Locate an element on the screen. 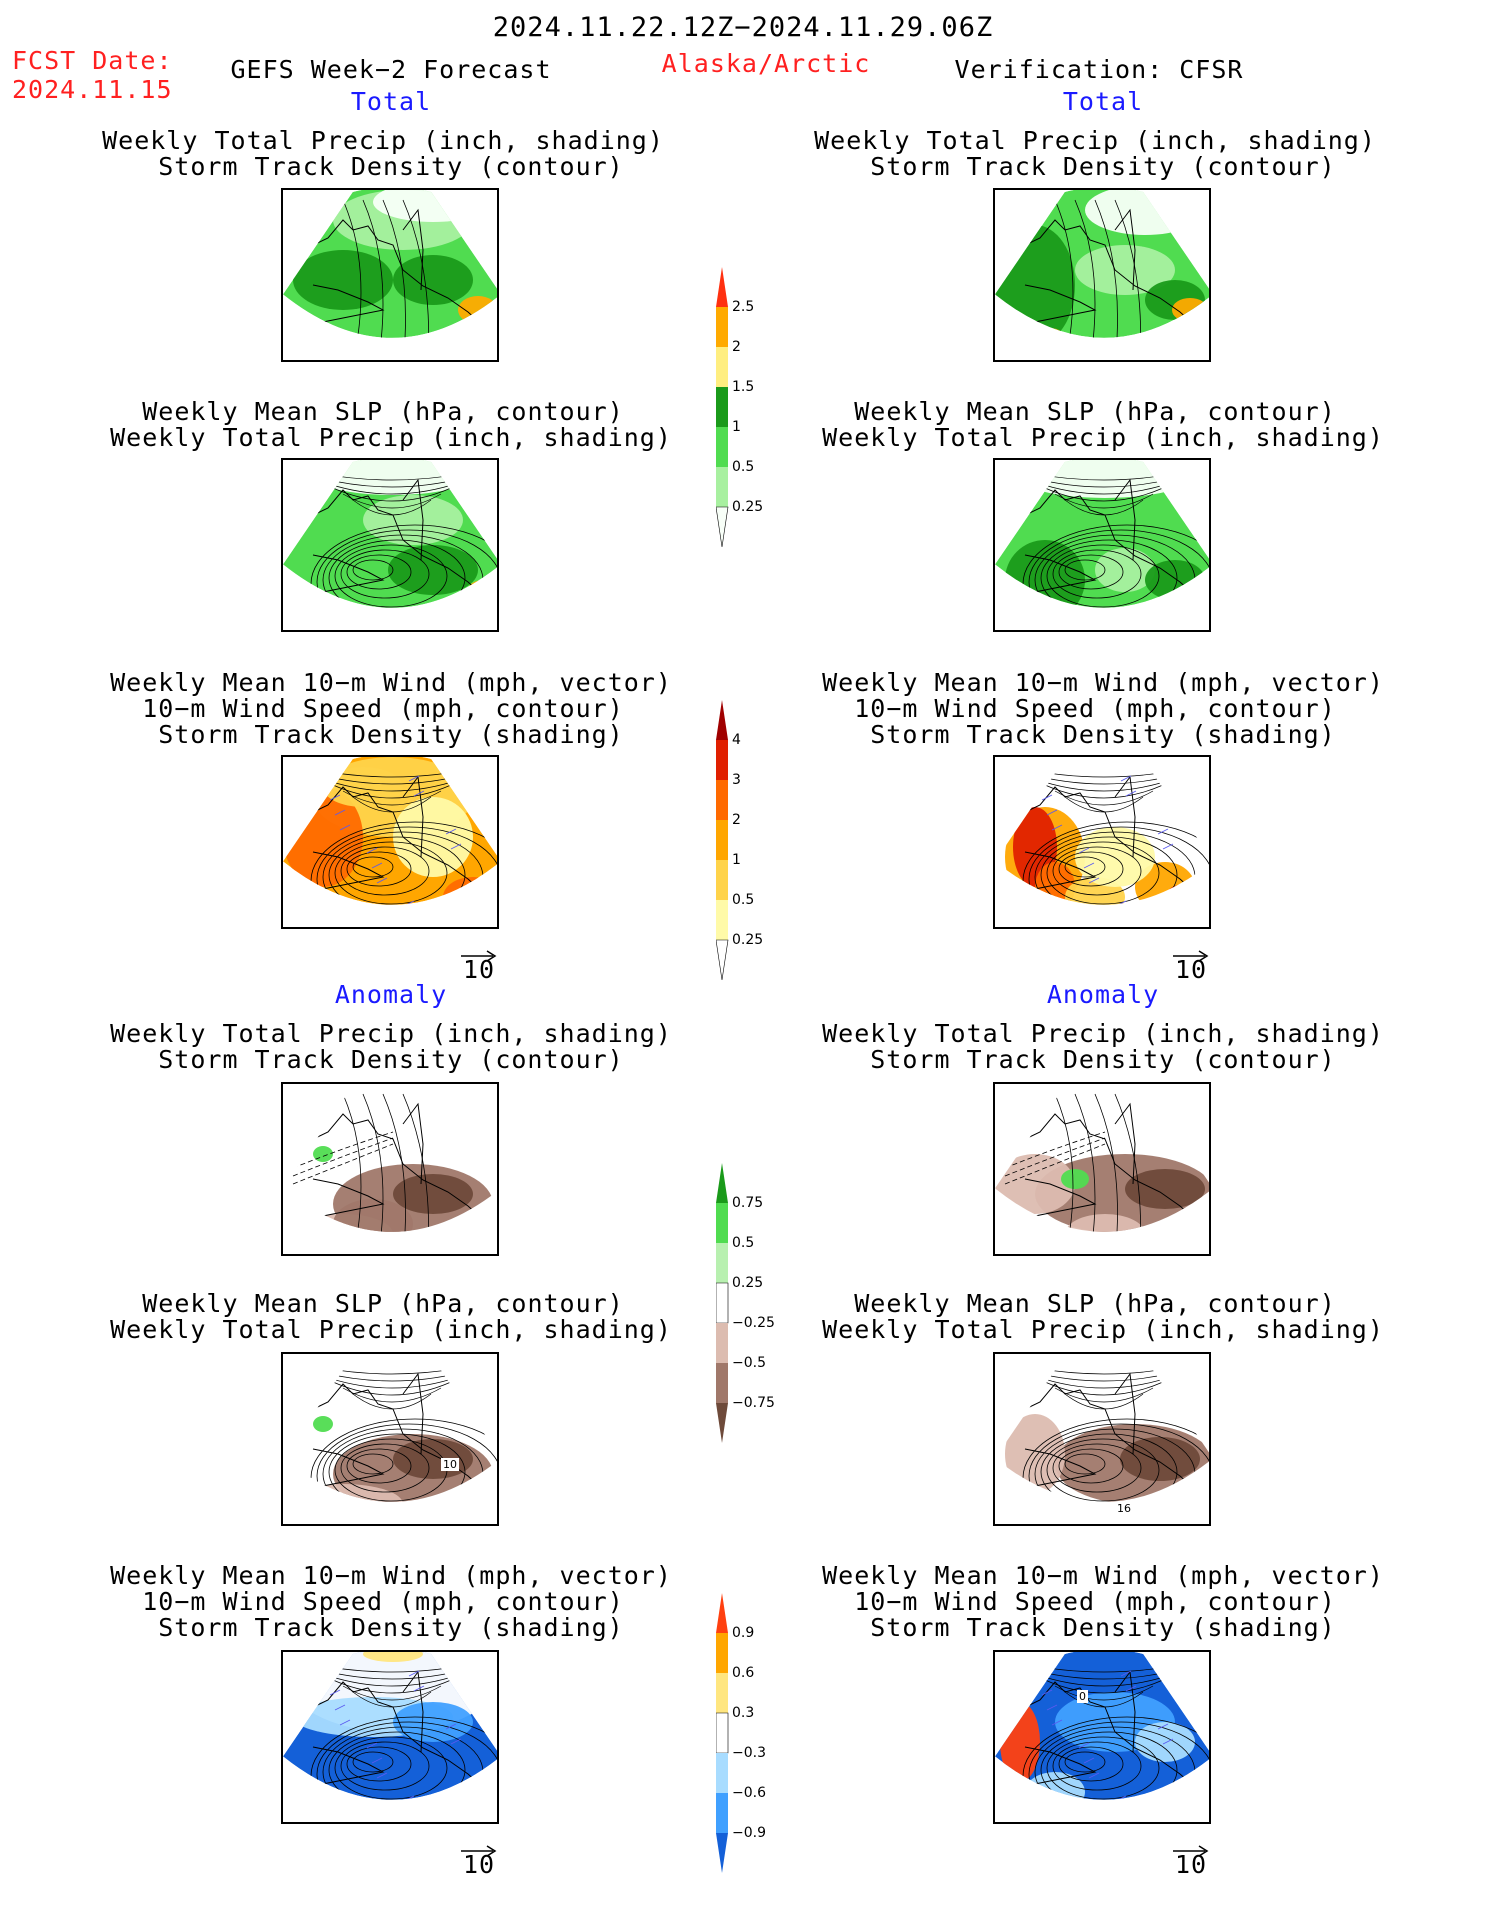 Image resolution: width=1487 pixels, height=1925 pixels. colorbar-swatches is located at coordinates (722, 1303).